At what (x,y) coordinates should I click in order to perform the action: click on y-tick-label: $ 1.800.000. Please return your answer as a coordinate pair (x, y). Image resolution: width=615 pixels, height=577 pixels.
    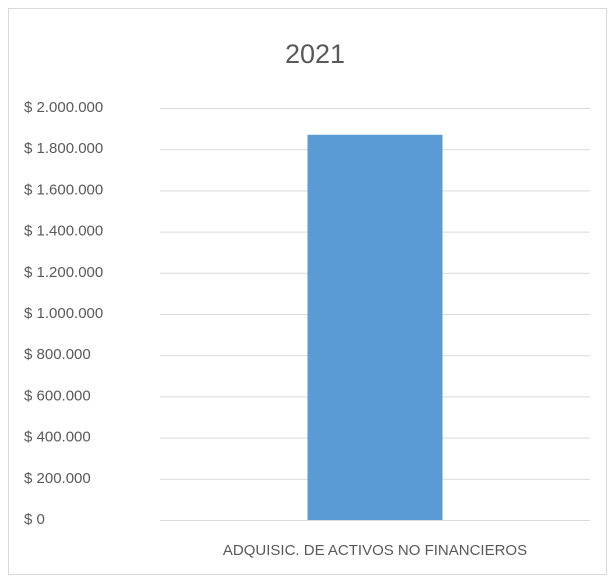
    Looking at the image, I should click on (63, 148).